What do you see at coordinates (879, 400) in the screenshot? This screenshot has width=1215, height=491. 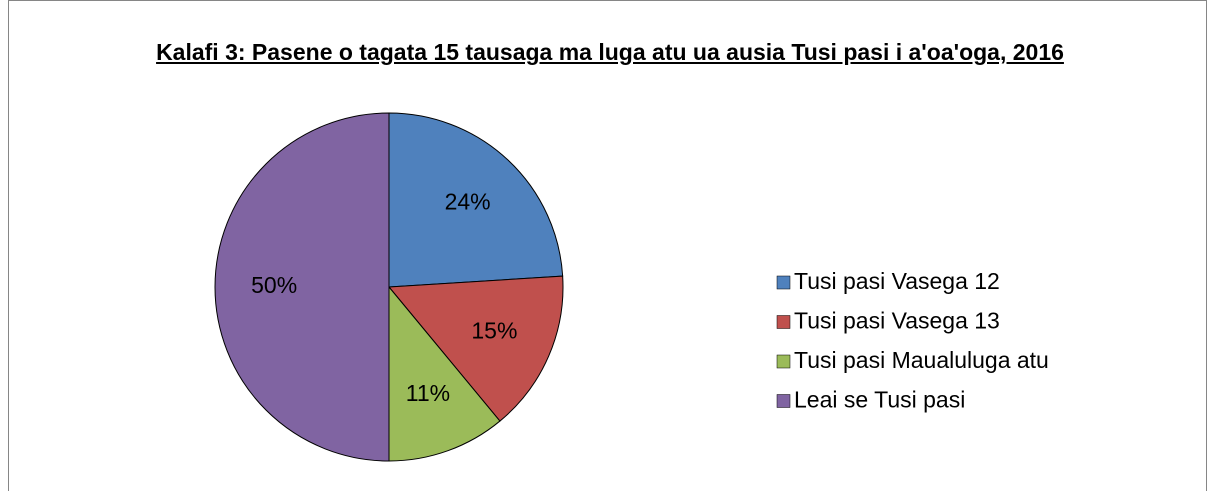 I see `legend-label: Leai se Tusi pasi` at bounding box center [879, 400].